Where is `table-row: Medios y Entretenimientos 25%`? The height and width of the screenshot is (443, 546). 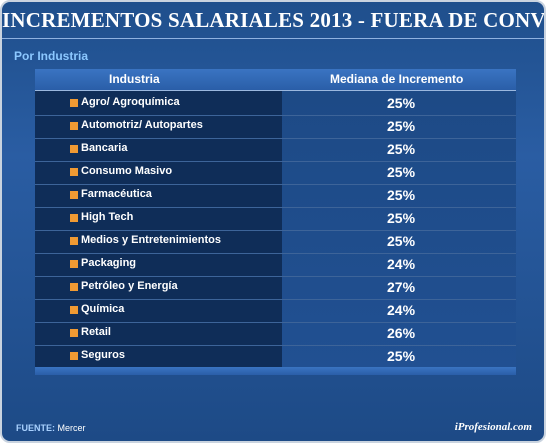
table-row: Medios y Entretenimientos 25% is located at coordinates (275, 242).